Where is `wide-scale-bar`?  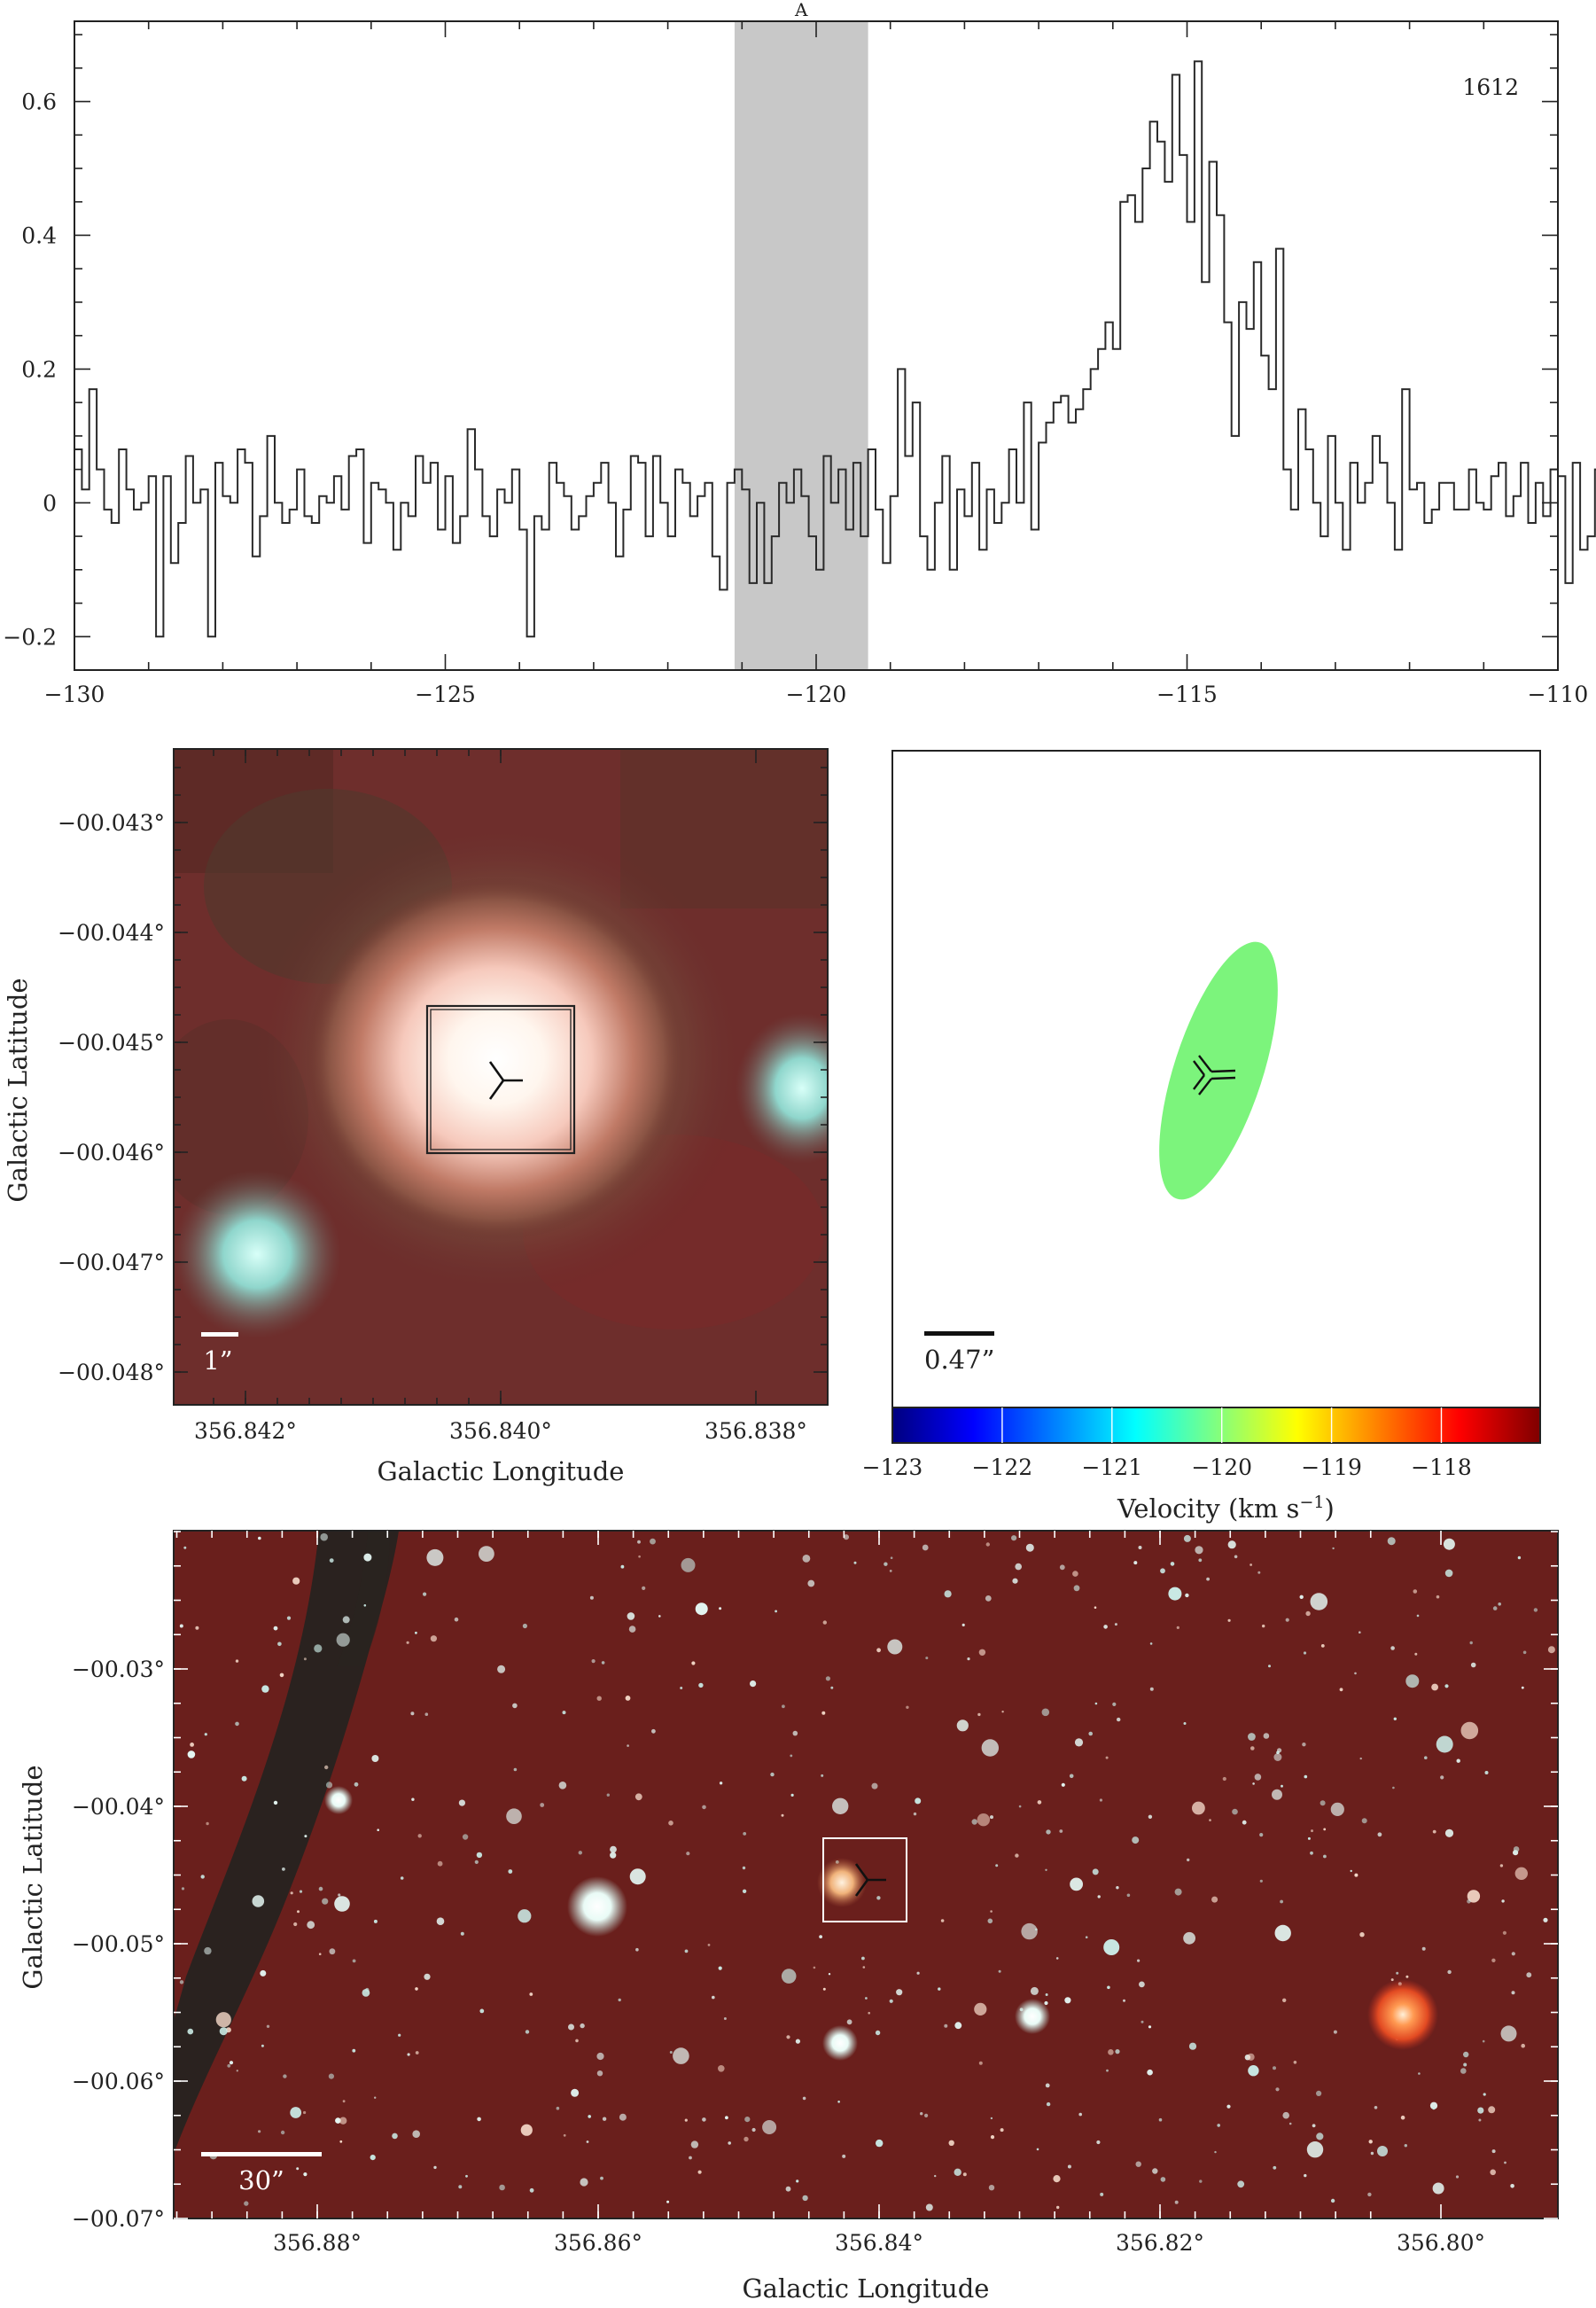 wide-scale-bar is located at coordinates (261, 2154).